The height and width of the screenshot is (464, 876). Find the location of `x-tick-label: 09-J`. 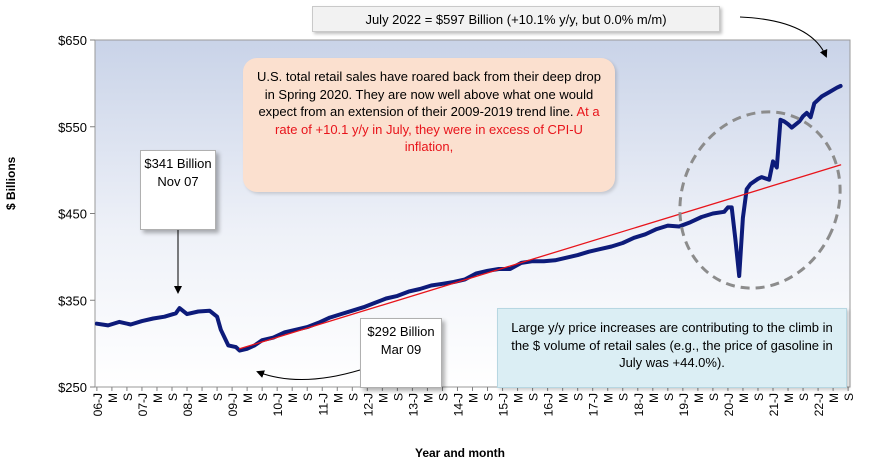

x-tick-label: 09-J is located at coordinates (233, 404).